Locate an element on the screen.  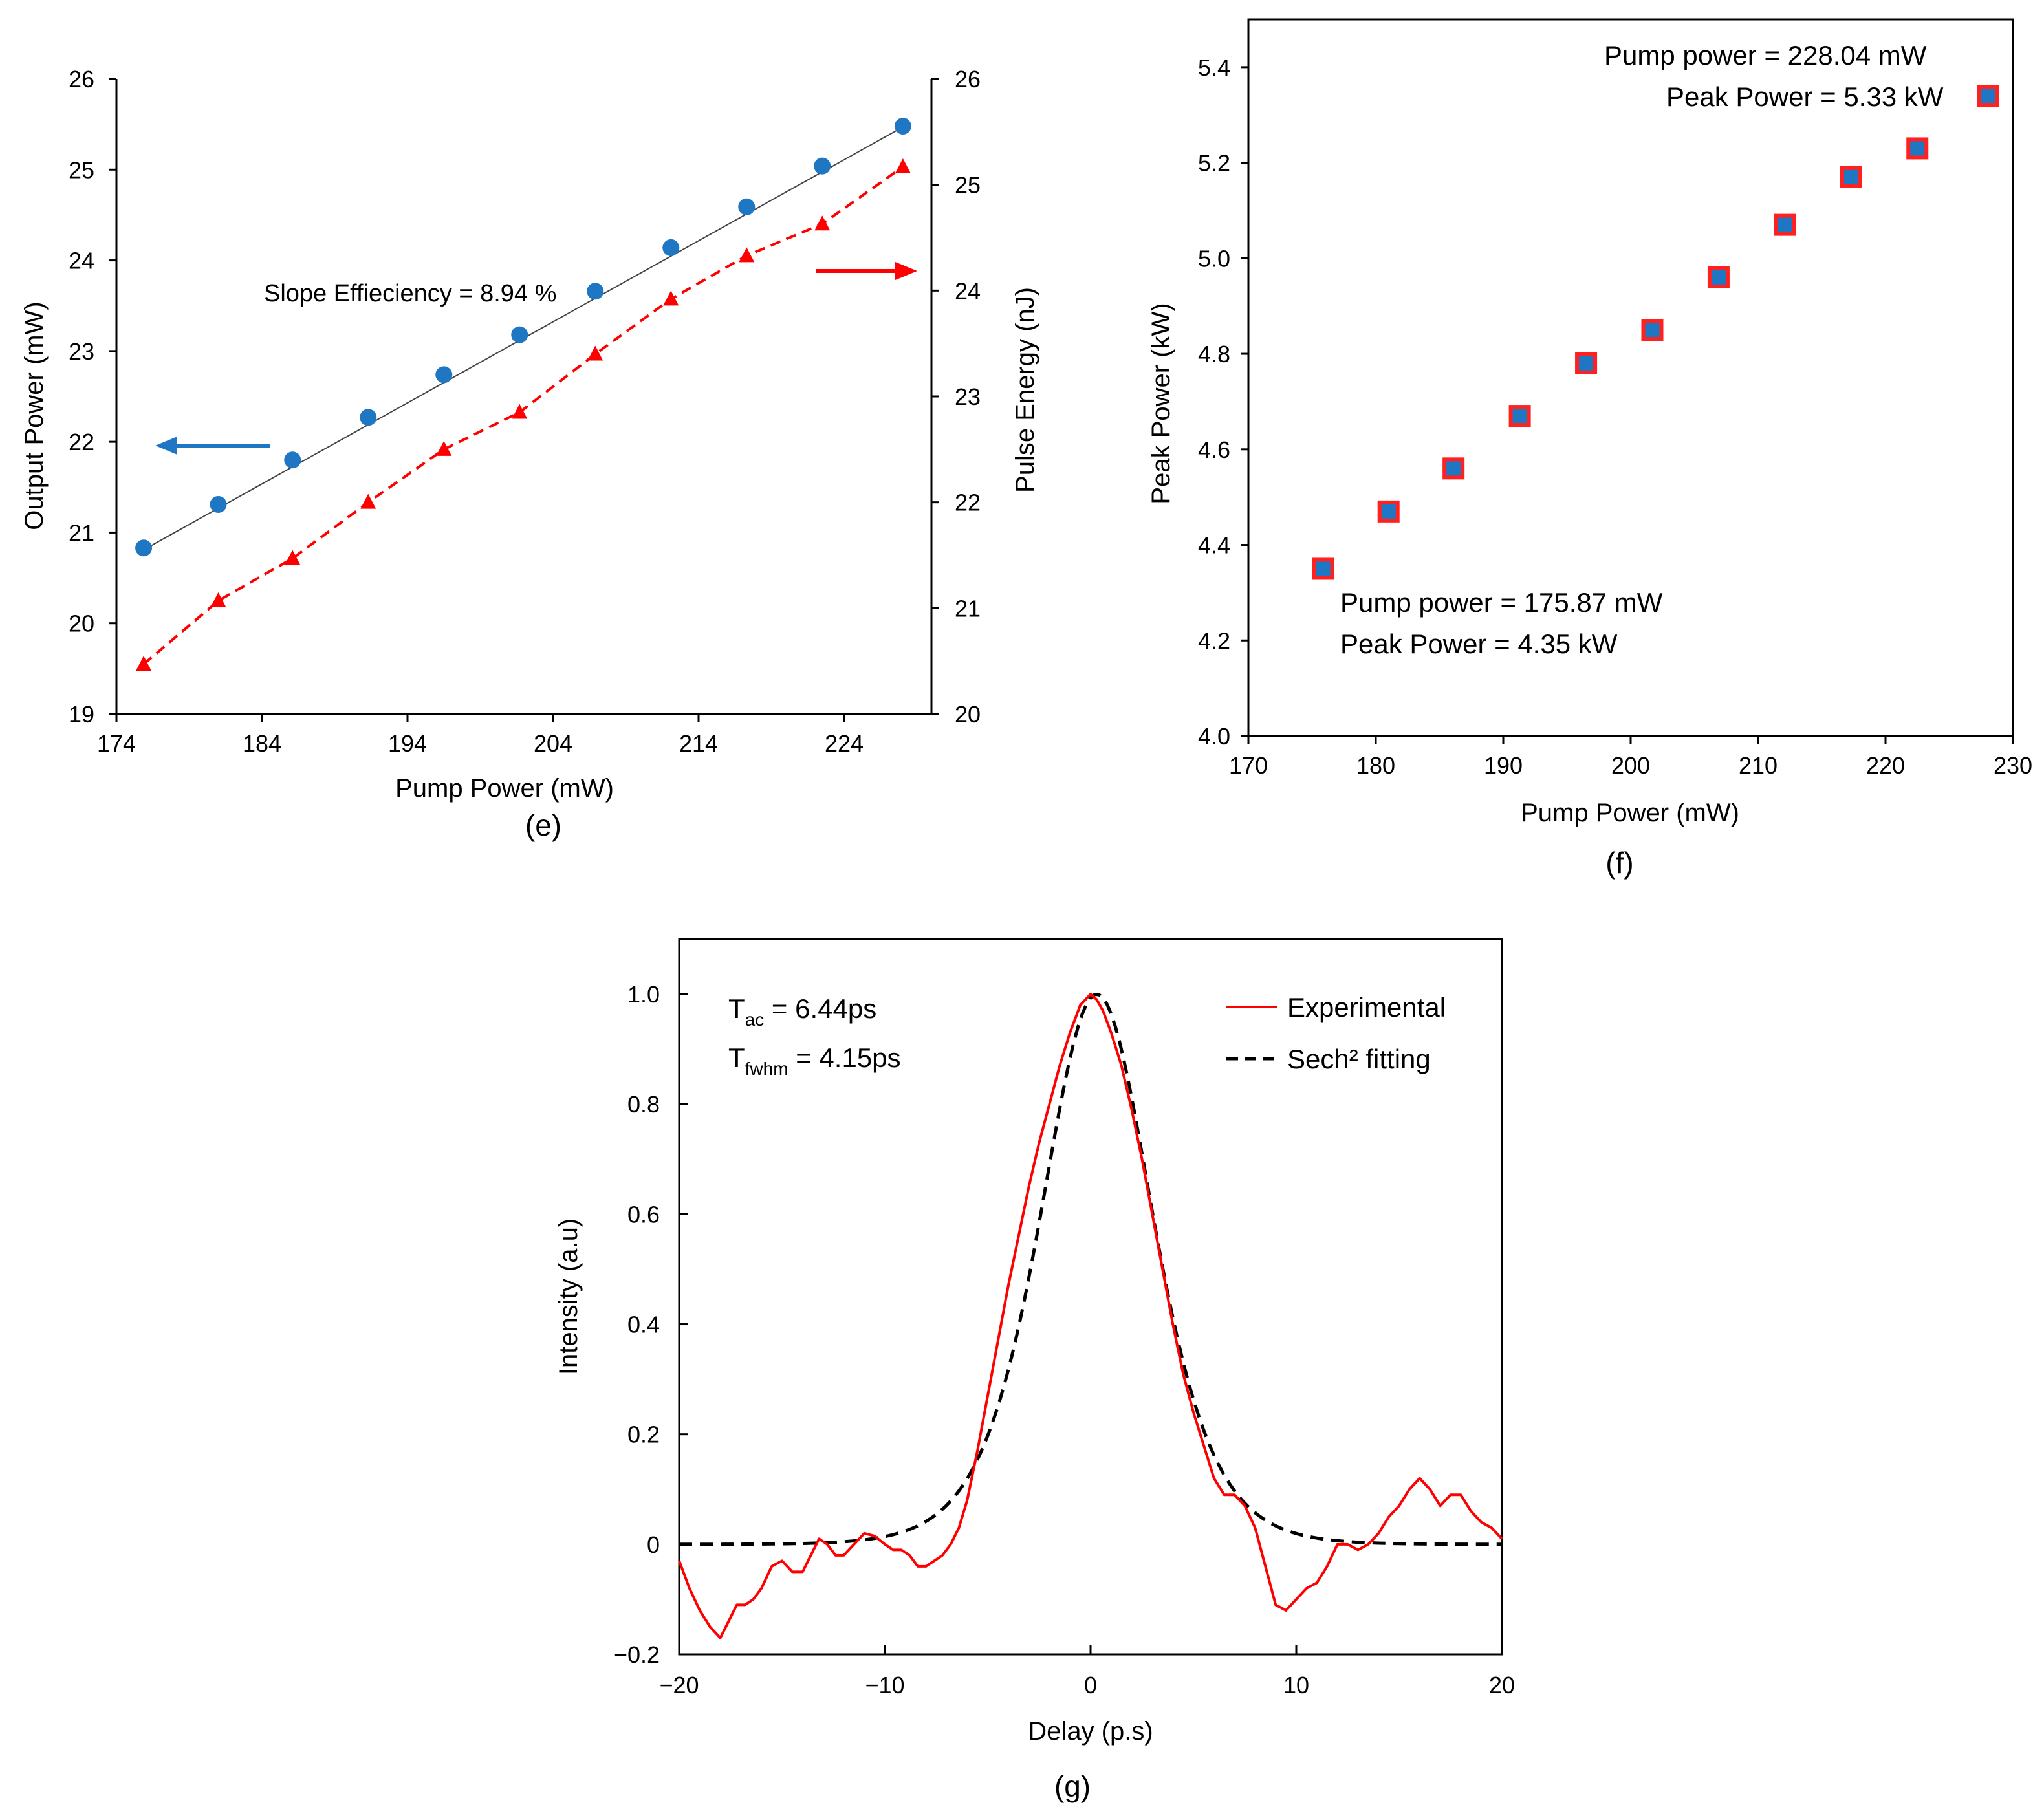
f-annotation-bottom-2: Peak Power = 4.35 kW is located at coordinates (1479, 644).